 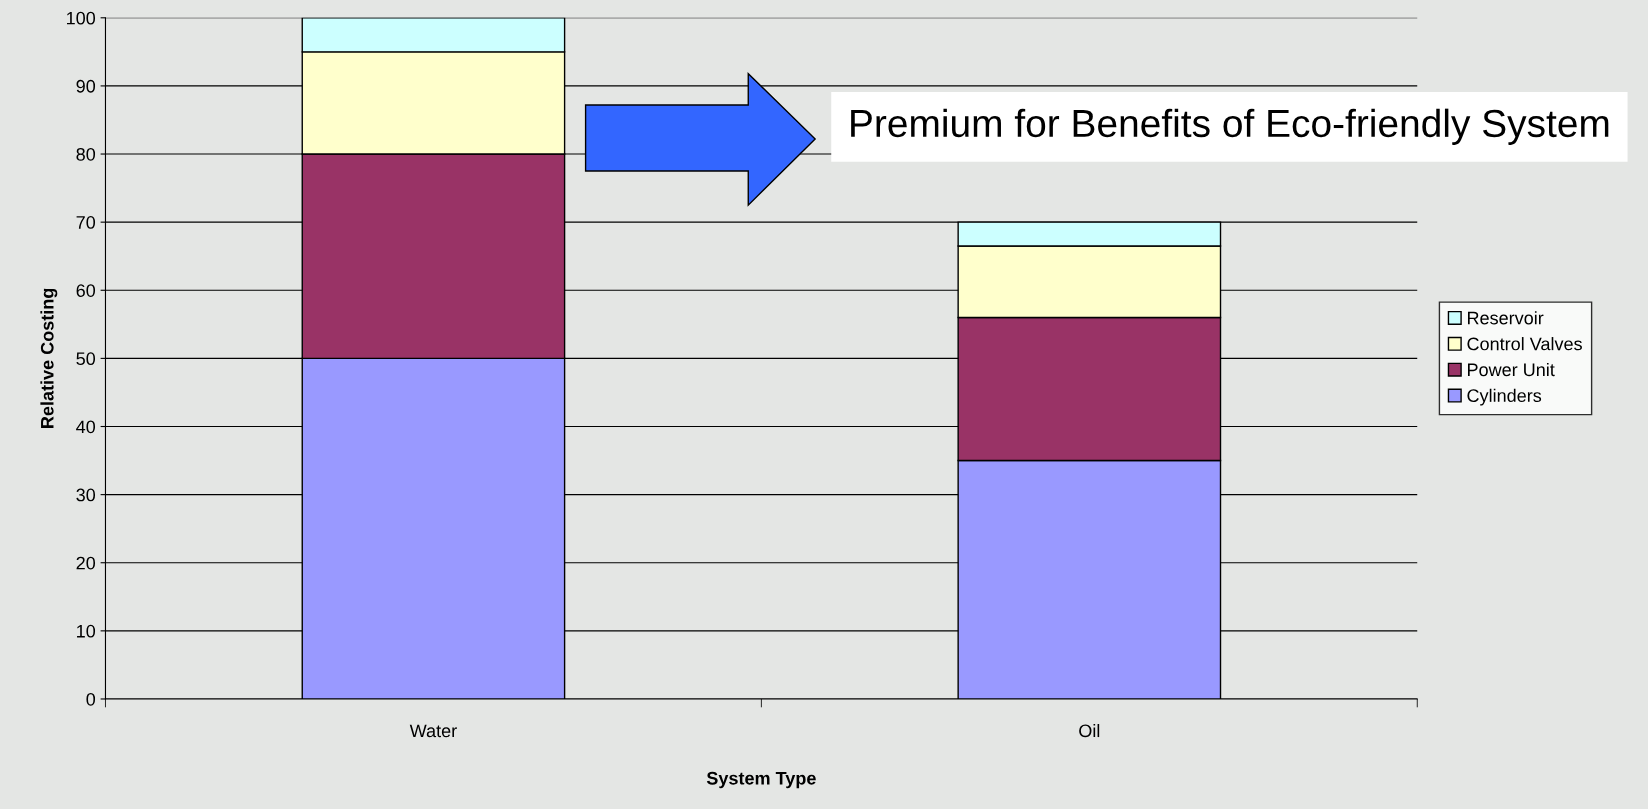 What do you see at coordinates (86, 86) in the screenshot?
I see `y-tick-label: 90` at bounding box center [86, 86].